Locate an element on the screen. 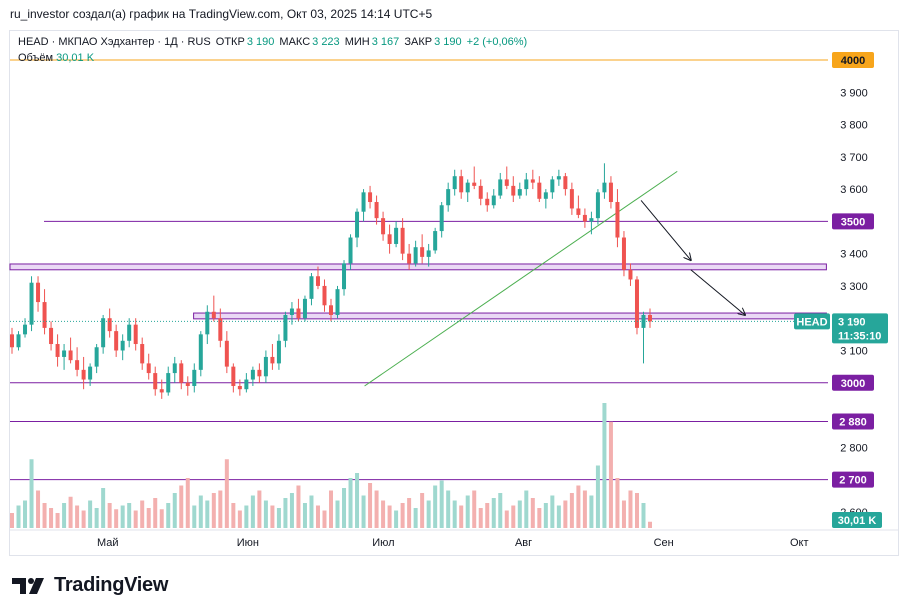  high-value: 3 223 is located at coordinates (326, 42).